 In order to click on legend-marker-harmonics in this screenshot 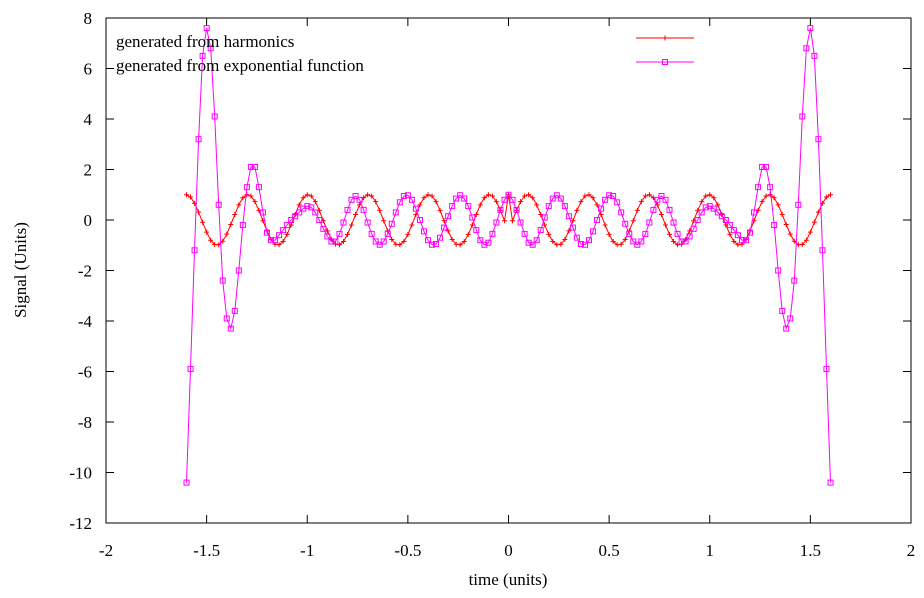, I will do `click(665, 38)`.